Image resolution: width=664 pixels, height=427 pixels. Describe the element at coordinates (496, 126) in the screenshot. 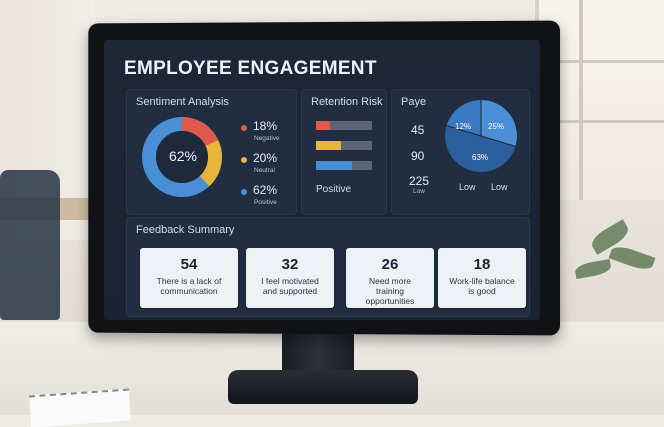

I see `pie-label-25: 25%` at that location.